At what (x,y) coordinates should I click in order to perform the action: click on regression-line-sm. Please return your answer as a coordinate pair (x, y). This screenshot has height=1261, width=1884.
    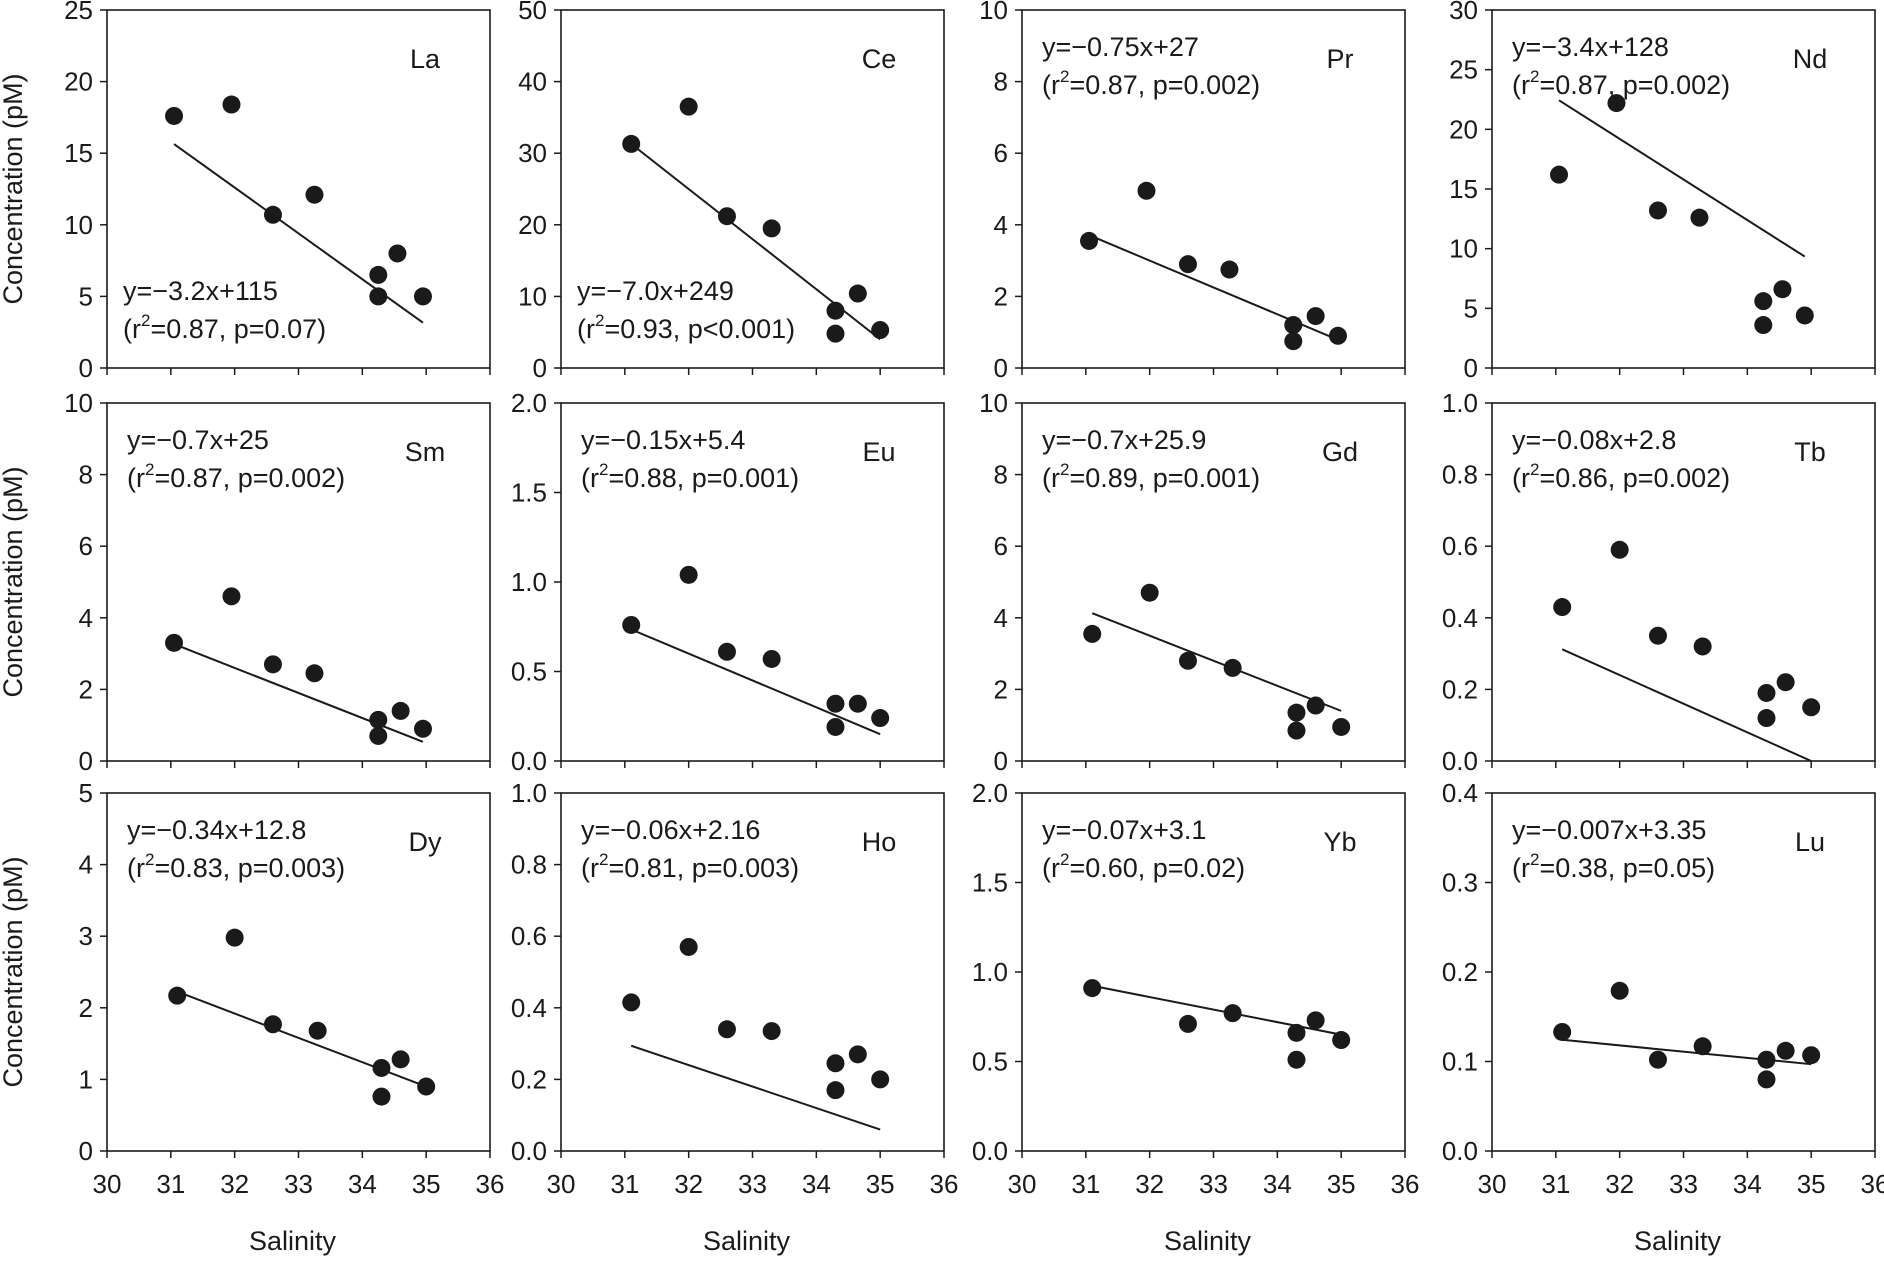
    Looking at the image, I should click on (298, 693).